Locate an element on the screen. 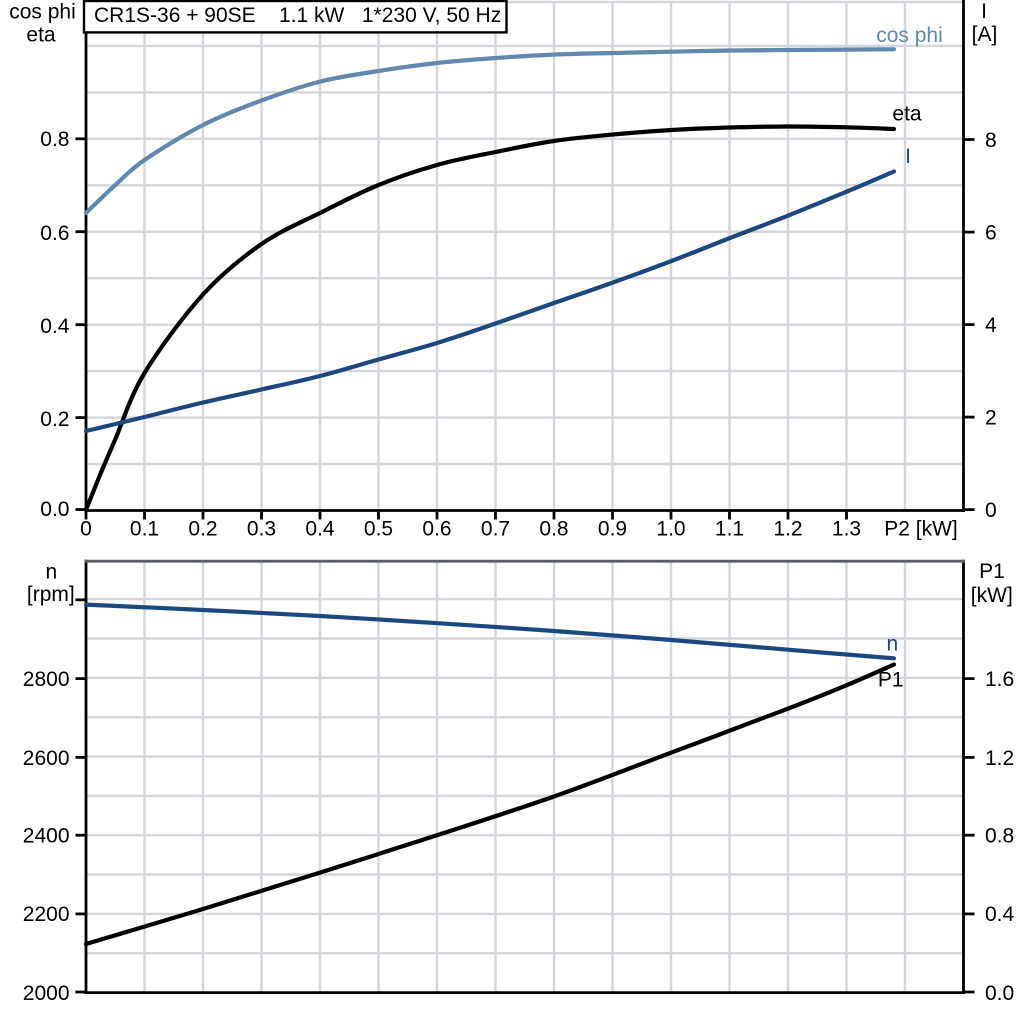 The width and height of the screenshot is (1024, 1024). svg-text: 2800 is located at coordinates (46, 679).